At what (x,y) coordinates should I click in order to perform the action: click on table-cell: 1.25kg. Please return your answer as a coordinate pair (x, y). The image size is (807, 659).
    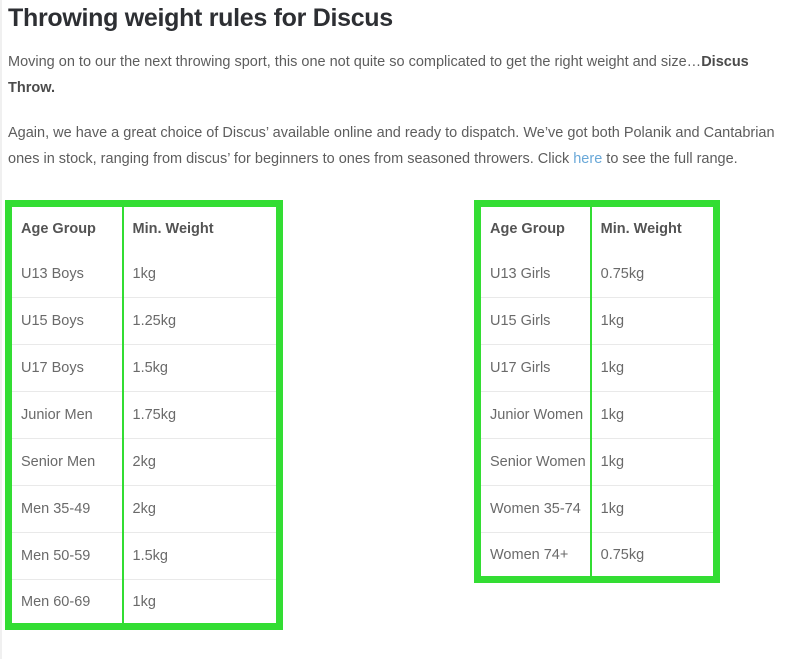
    Looking at the image, I should click on (201, 321).